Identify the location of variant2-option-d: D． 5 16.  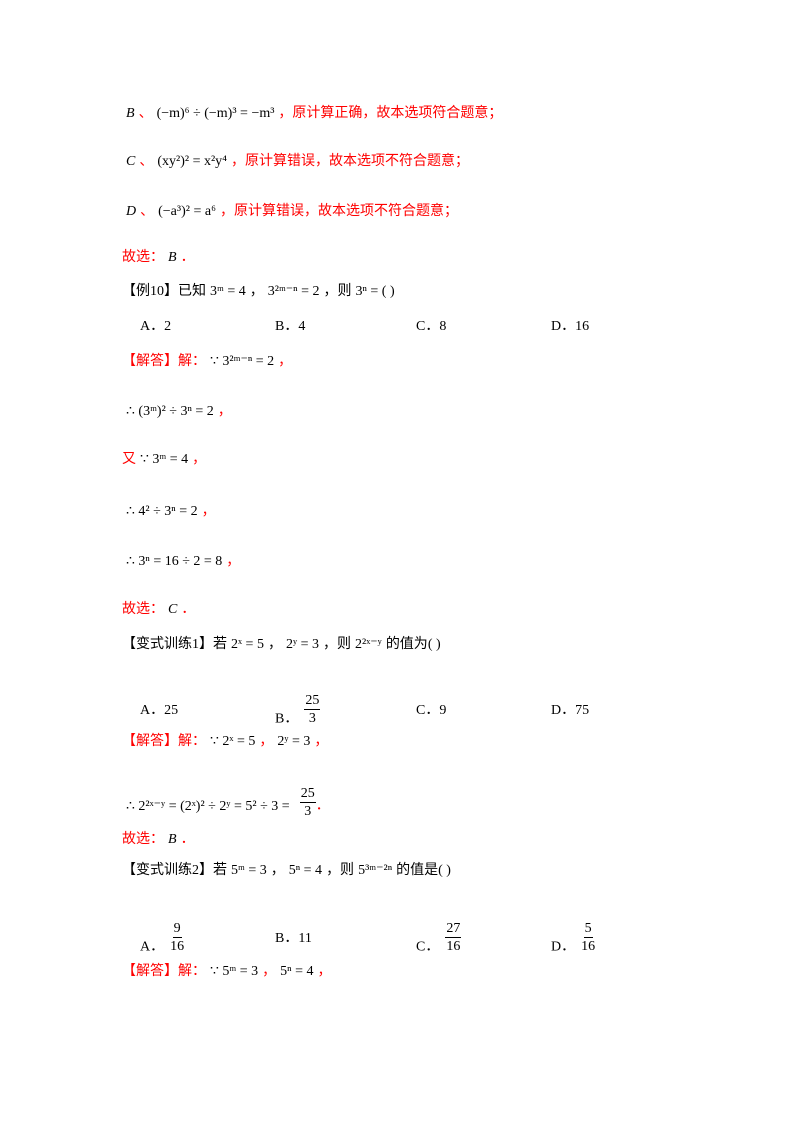
(573, 943).